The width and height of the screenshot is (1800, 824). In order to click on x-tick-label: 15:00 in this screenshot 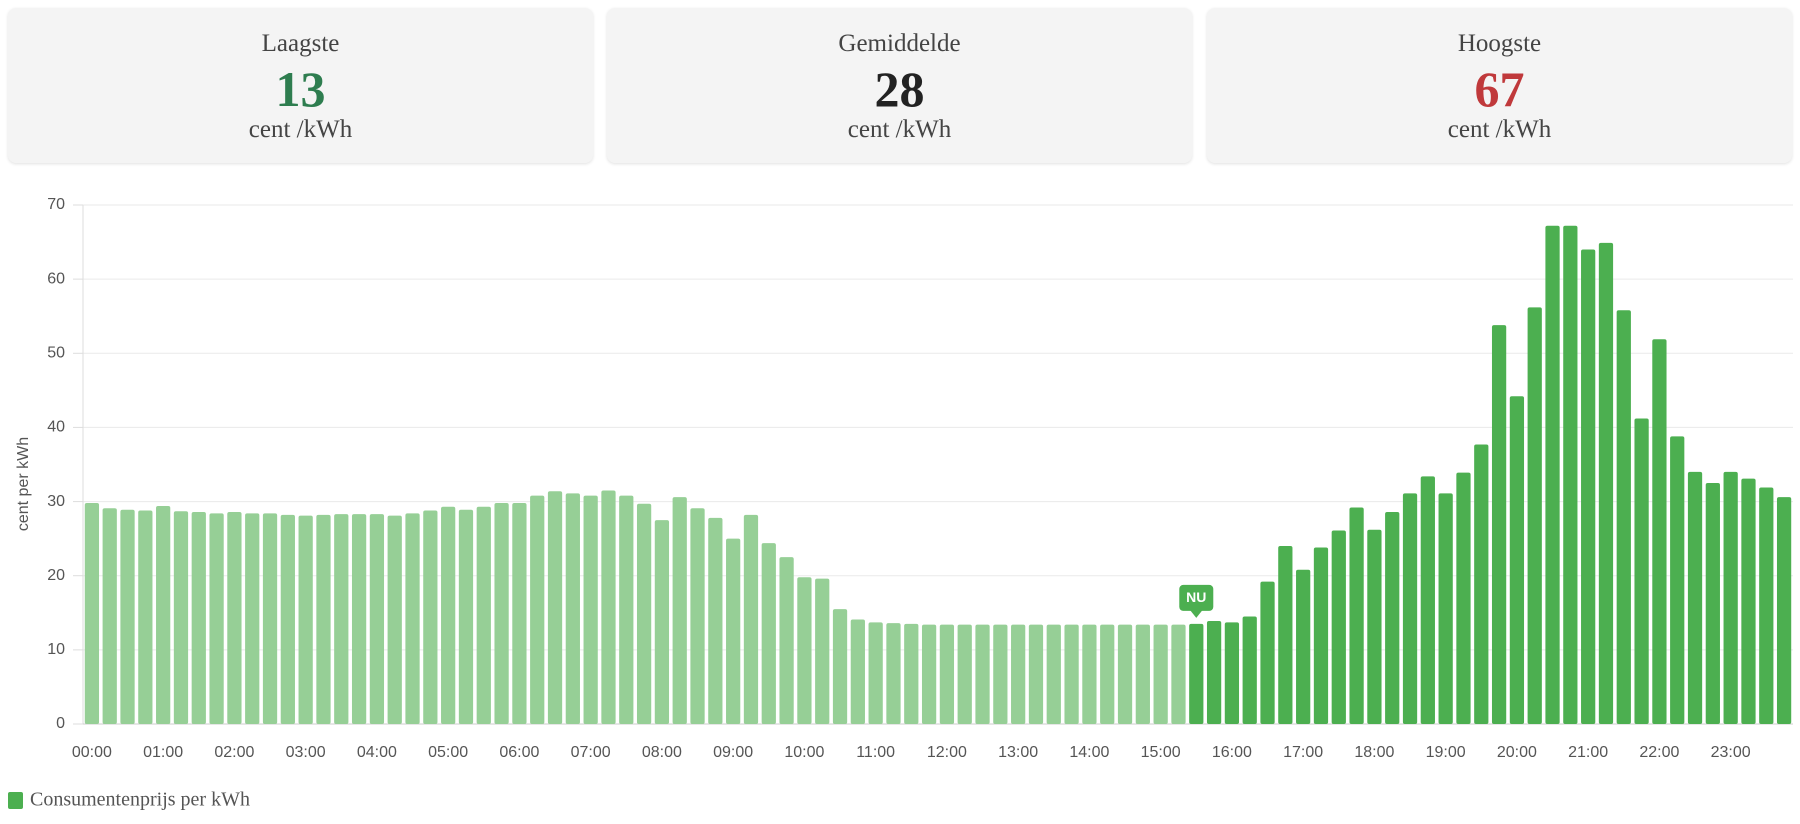, I will do `click(1161, 752)`.